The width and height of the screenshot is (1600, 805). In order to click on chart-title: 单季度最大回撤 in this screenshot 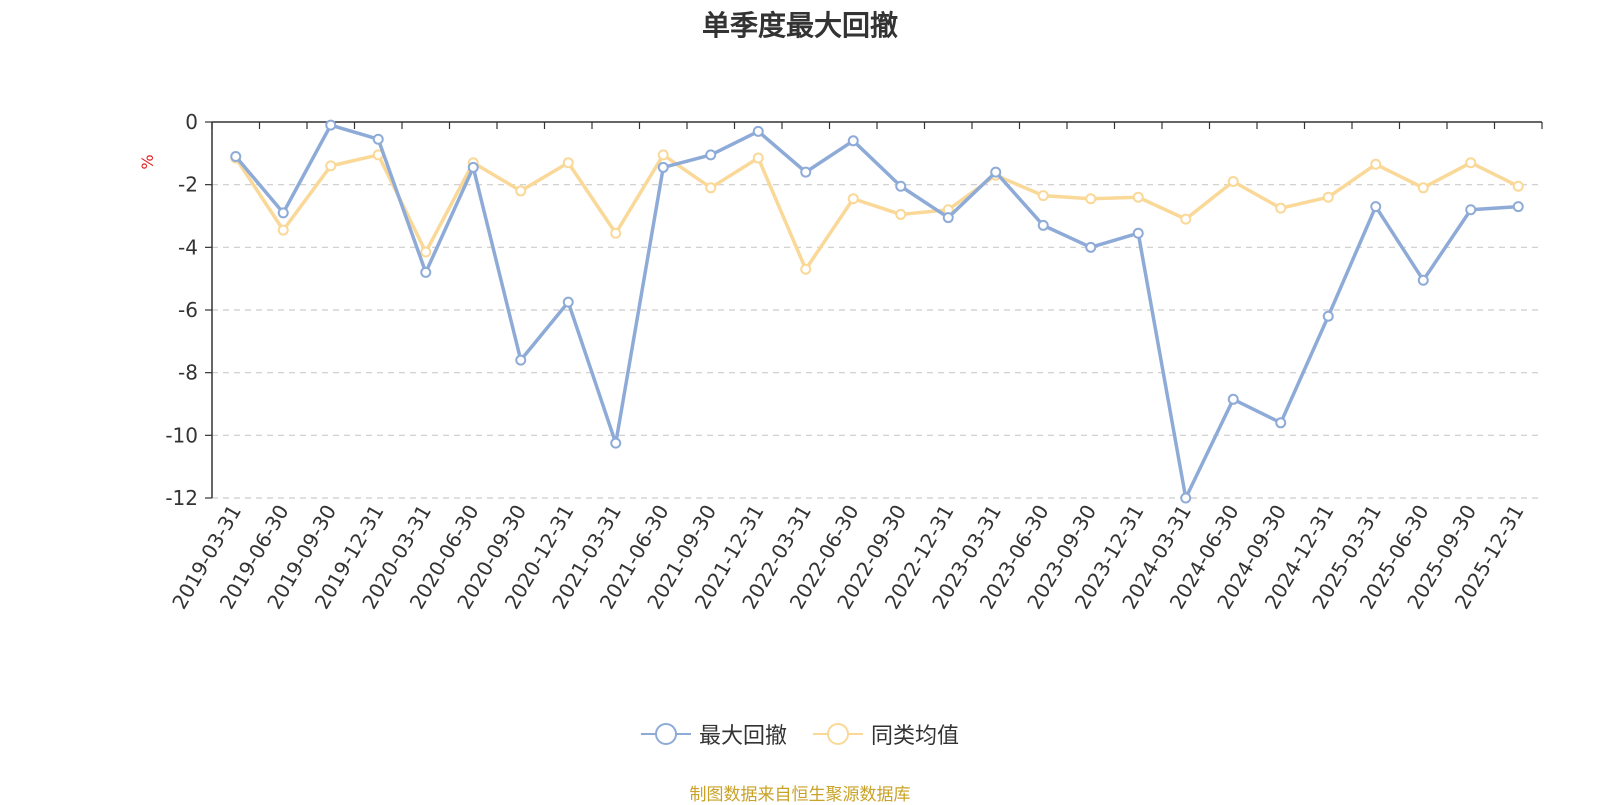, I will do `click(799, 25)`.